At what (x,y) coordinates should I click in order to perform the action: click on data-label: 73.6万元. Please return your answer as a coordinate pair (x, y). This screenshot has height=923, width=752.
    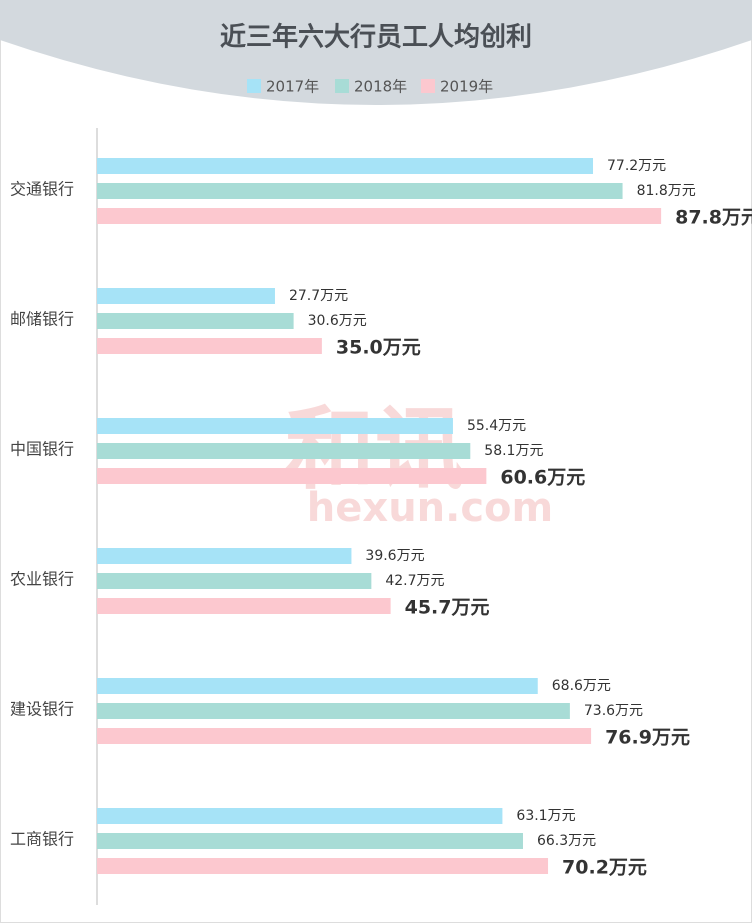
    Looking at the image, I should click on (613, 711).